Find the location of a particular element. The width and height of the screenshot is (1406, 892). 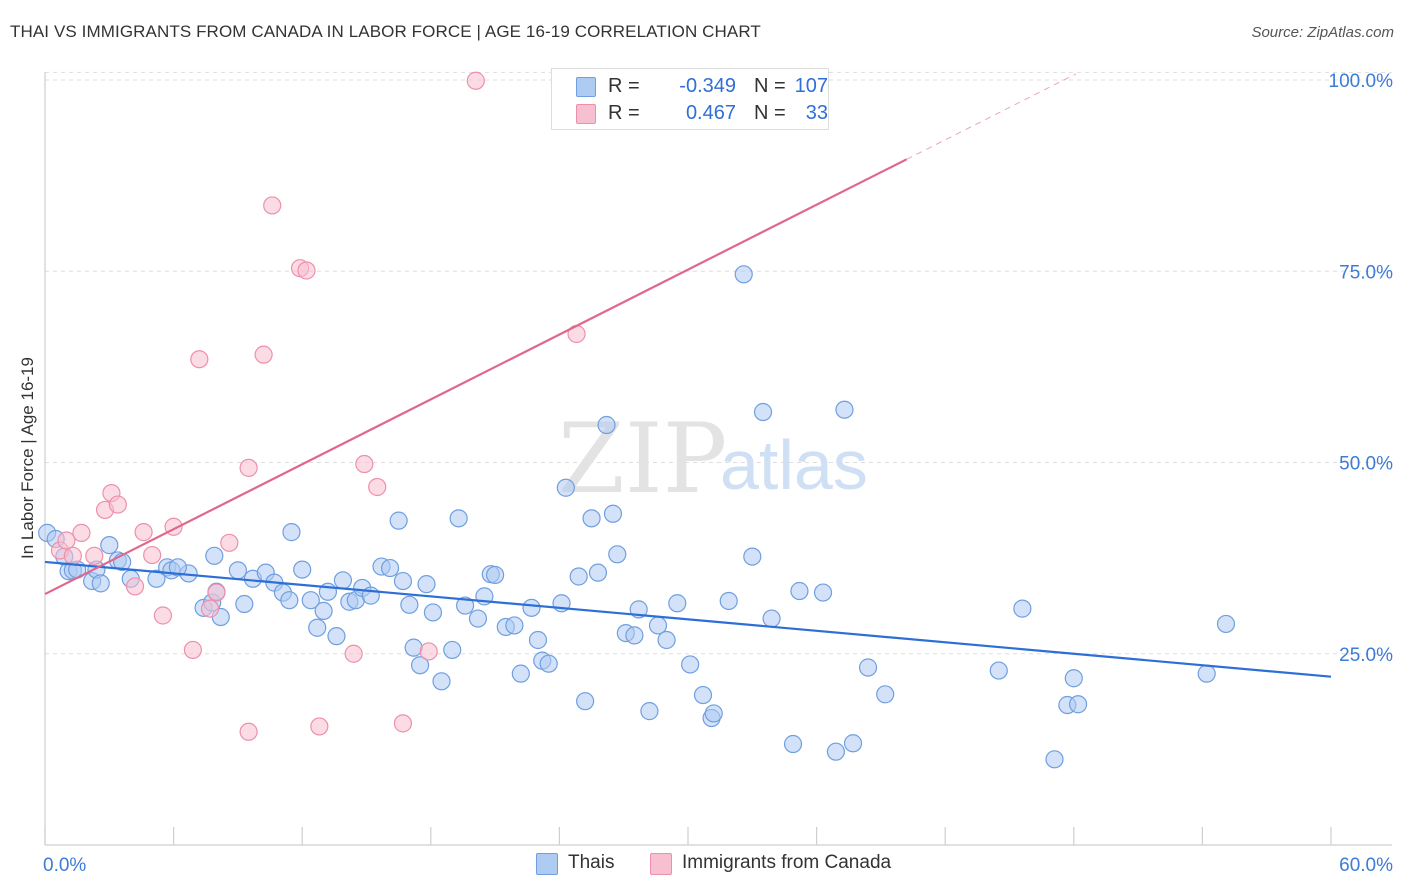

x-tick-label: 0.0% is located at coordinates (64, 865).